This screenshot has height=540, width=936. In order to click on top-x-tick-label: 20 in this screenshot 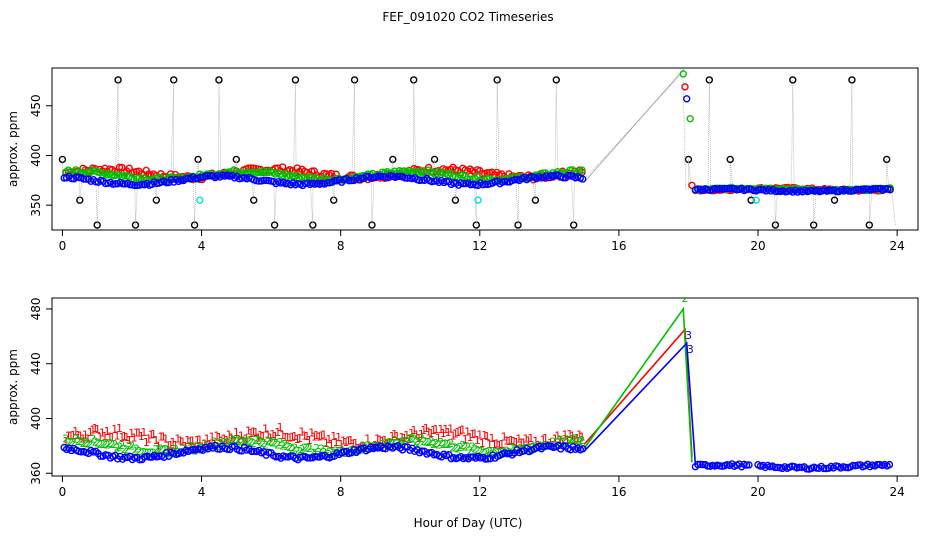, I will do `click(757, 246)`.